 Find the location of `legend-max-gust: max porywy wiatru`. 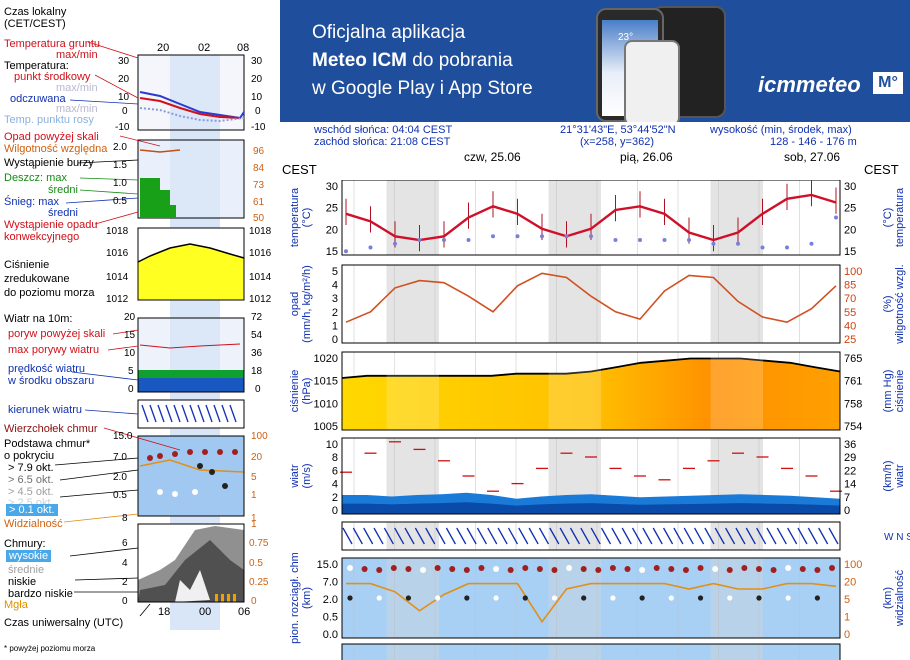

legend-max-gust: max porywy wiatru is located at coordinates (54, 350).